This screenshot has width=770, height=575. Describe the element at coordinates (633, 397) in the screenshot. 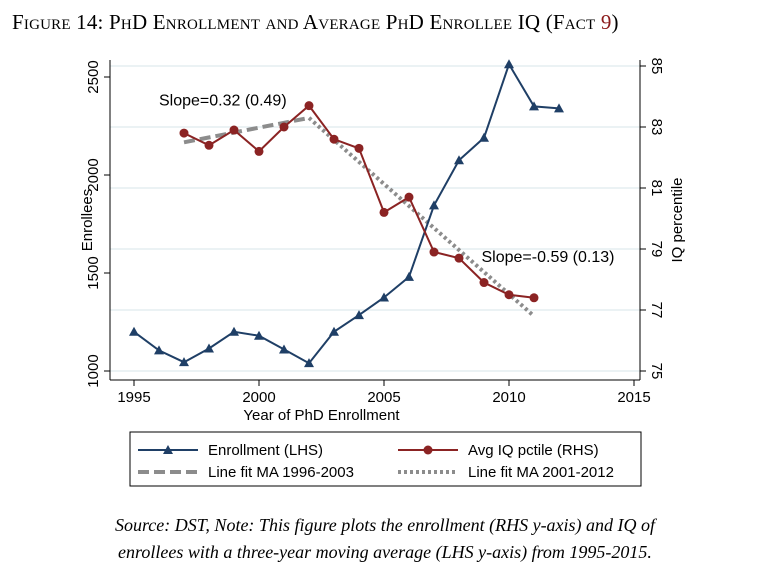

I see `x-tick-label: 2015` at that location.